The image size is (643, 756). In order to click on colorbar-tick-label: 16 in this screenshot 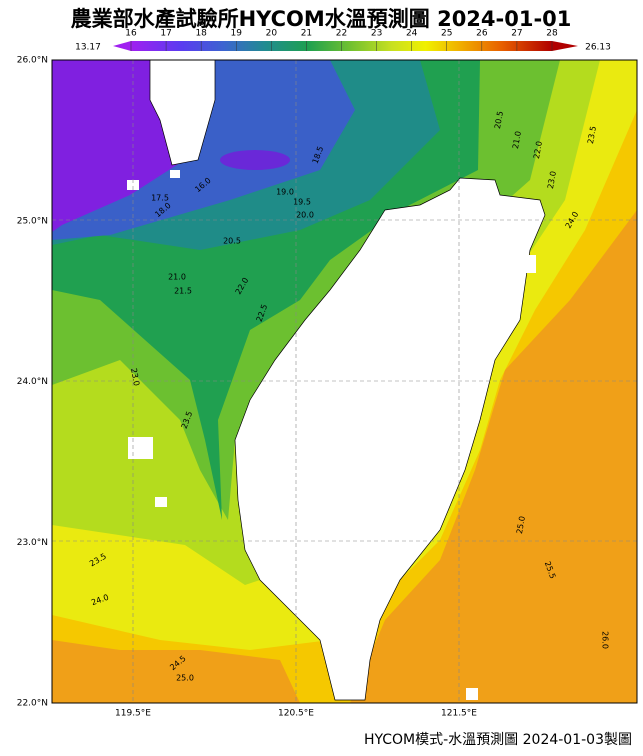, I will do `click(131, 34)`.